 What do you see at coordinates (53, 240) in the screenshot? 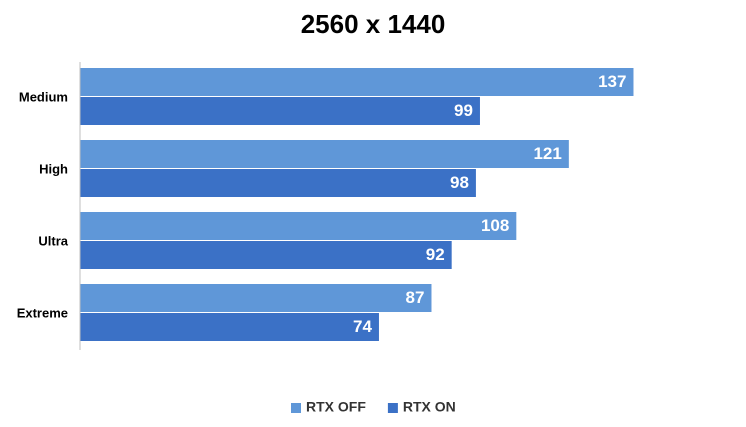
I see `y-tick-label: Ultra` at bounding box center [53, 240].